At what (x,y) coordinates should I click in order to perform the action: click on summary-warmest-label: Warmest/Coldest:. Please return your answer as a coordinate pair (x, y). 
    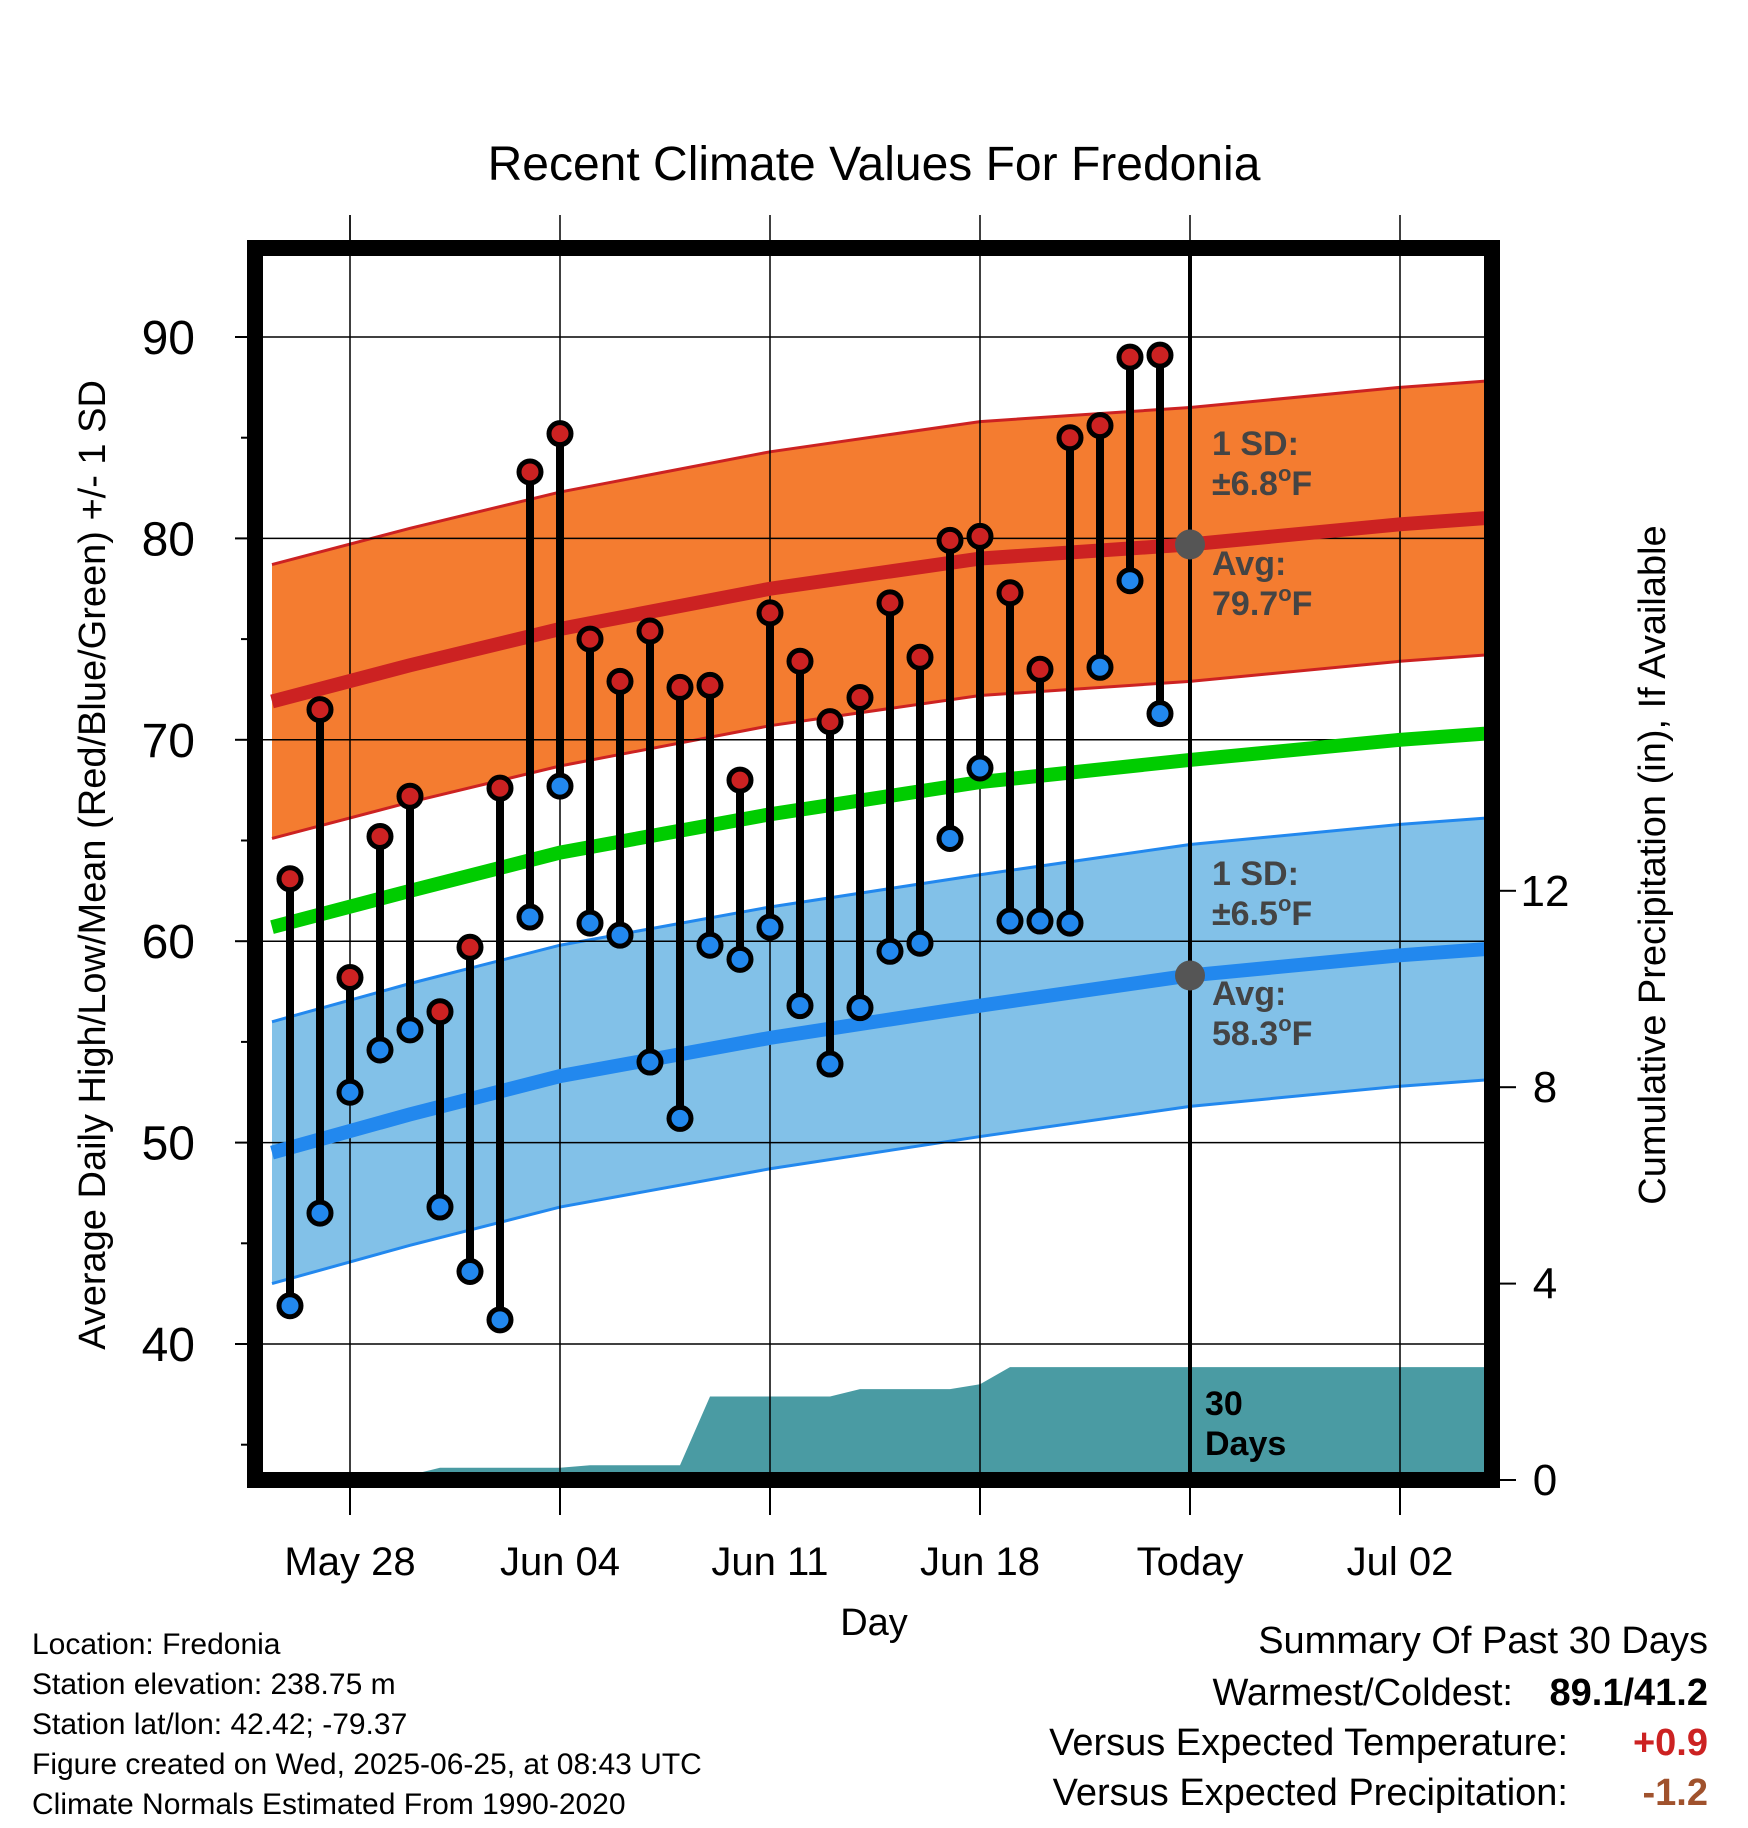
    Looking at the image, I should click on (1362, 1693).